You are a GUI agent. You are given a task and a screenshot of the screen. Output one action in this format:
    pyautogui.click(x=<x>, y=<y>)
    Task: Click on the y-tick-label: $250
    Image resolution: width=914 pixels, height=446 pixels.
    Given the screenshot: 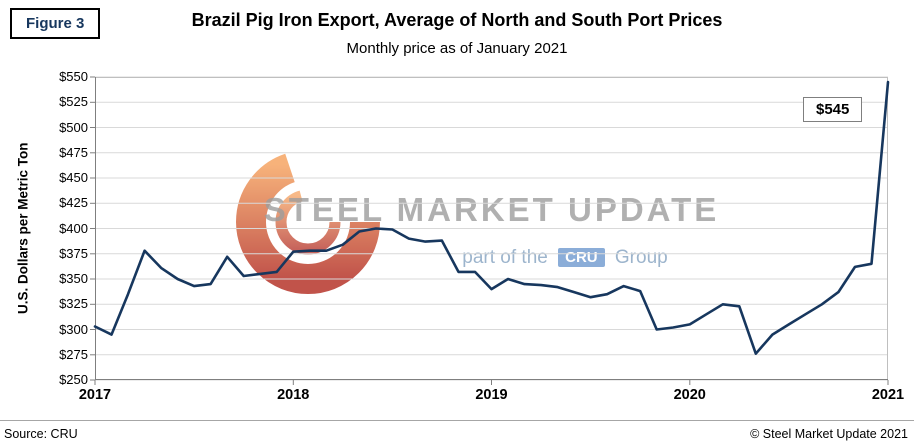 What is the action you would take?
    pyautogui.click(x=73, y=379)
    